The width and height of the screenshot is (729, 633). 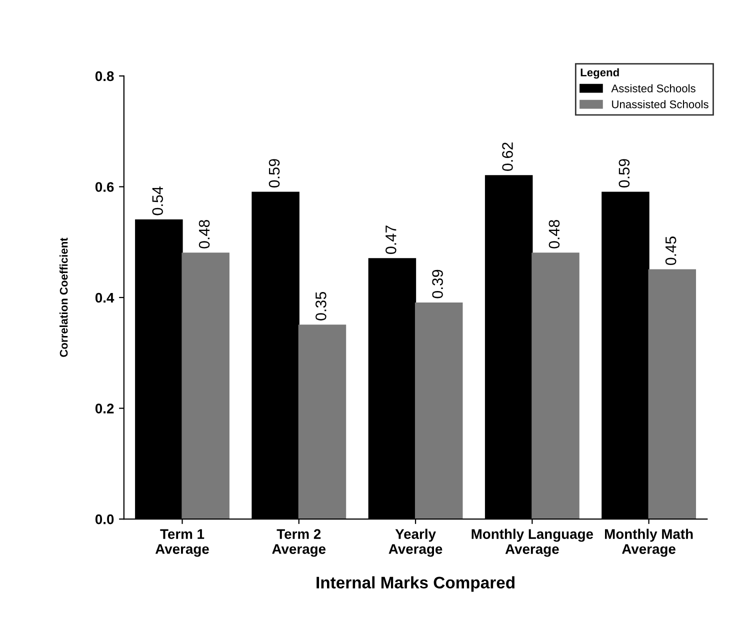 What do you see at coordinates (415, 584) in the screenshot?
I see `x-axis-title: Internal Marks Compared` at bounding box center [415, 584].